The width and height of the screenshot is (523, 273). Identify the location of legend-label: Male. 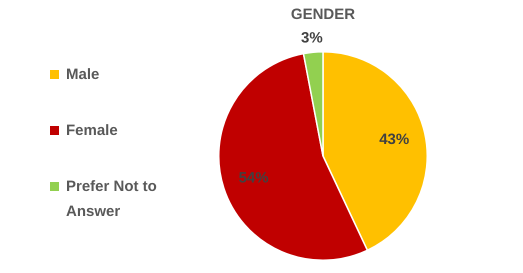
(83, 75).